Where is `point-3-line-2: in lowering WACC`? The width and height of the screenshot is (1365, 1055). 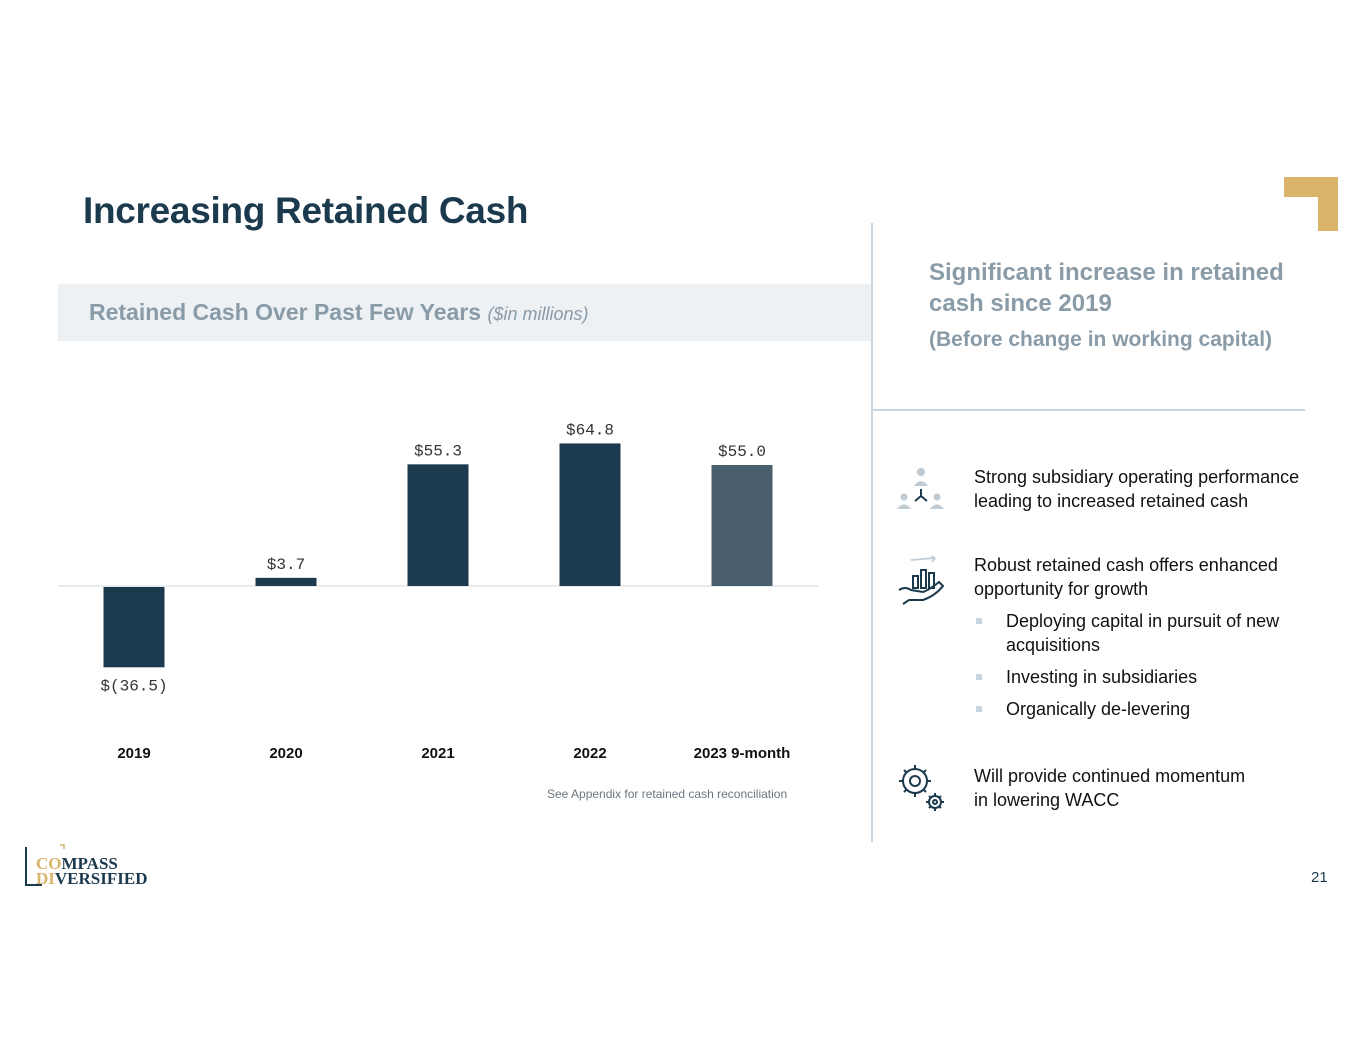
point-3-line-2: in lowering WACC is located at coordinates (1047, 800).